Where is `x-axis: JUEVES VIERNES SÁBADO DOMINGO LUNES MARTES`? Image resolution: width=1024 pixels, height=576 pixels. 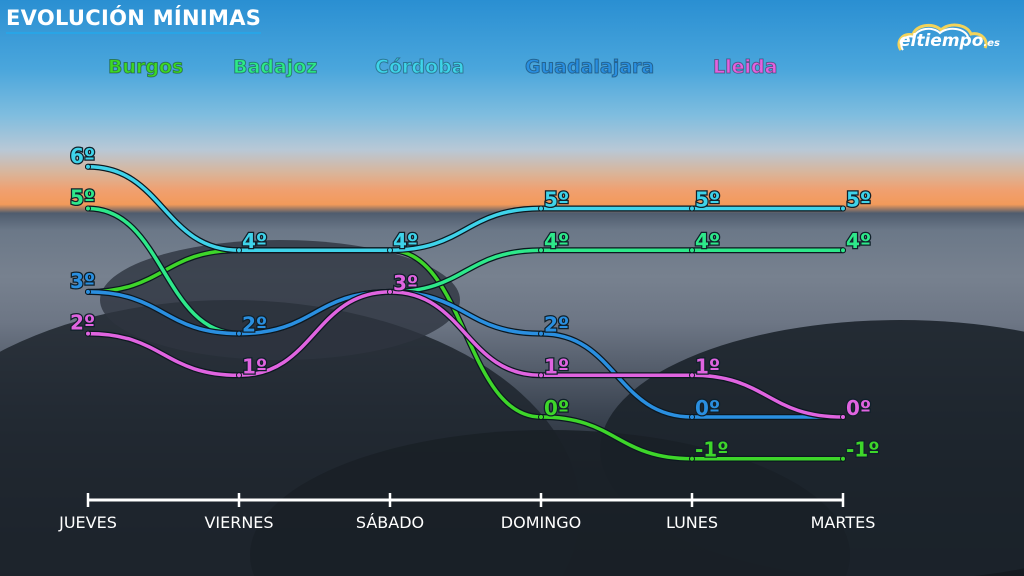
x-axis: JUEVES VIERNES SÁBADO DOMINGO LUNES MARTES is located at coordinates (466, 512).